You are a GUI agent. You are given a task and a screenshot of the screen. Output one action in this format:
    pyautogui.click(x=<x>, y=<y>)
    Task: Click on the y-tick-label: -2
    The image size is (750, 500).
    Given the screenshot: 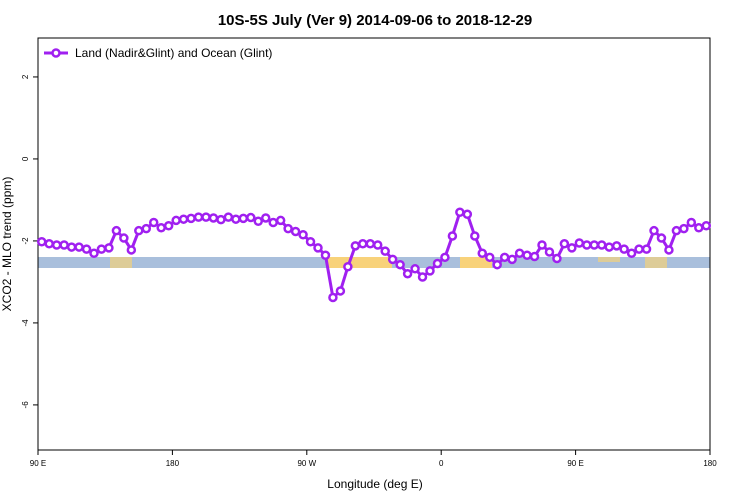 What is the action you would take?
    pyautogui.click(x=25, y=241)
    